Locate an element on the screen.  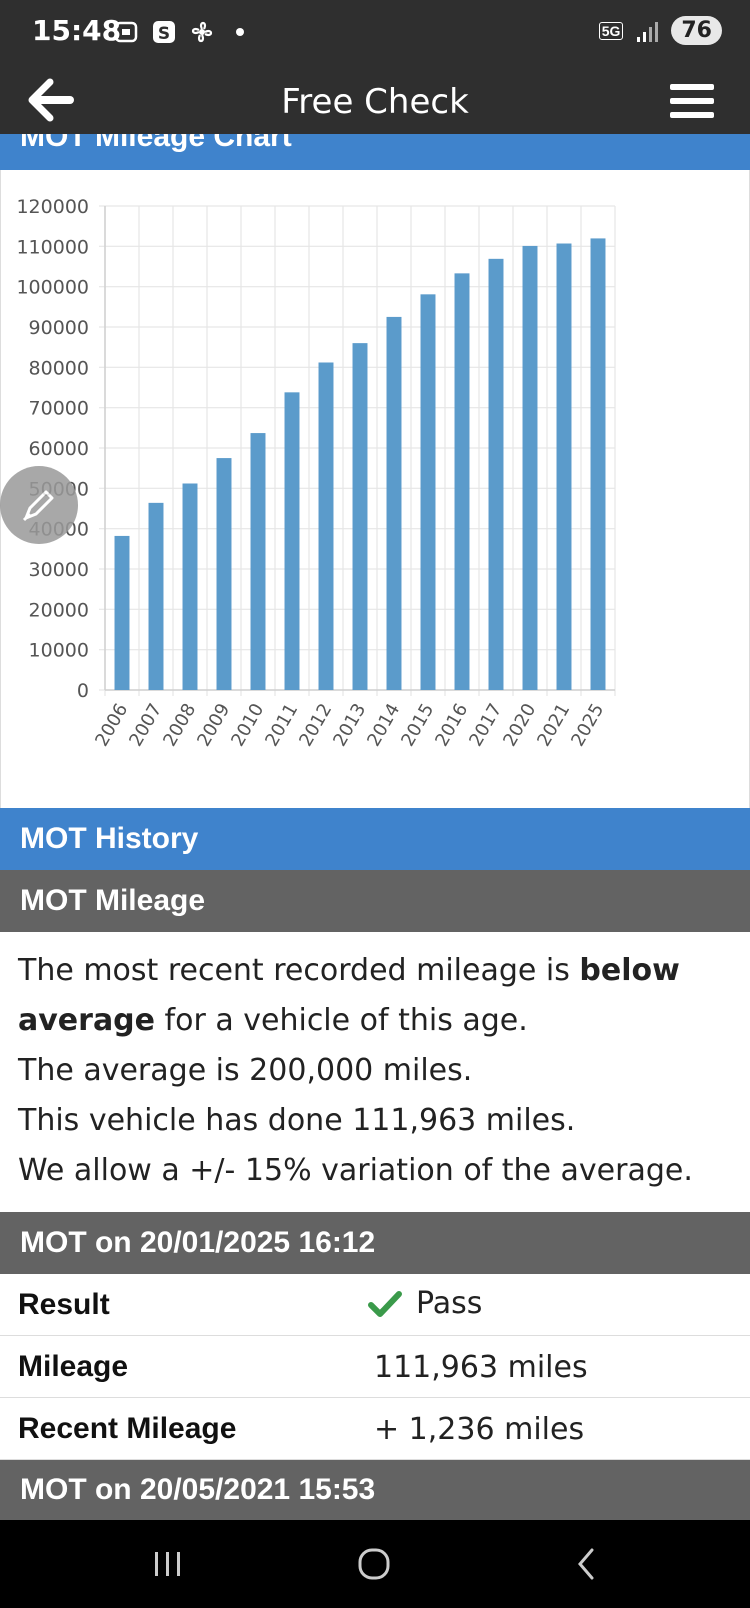
result-value: Pass is located at coordinates (449, 1303).